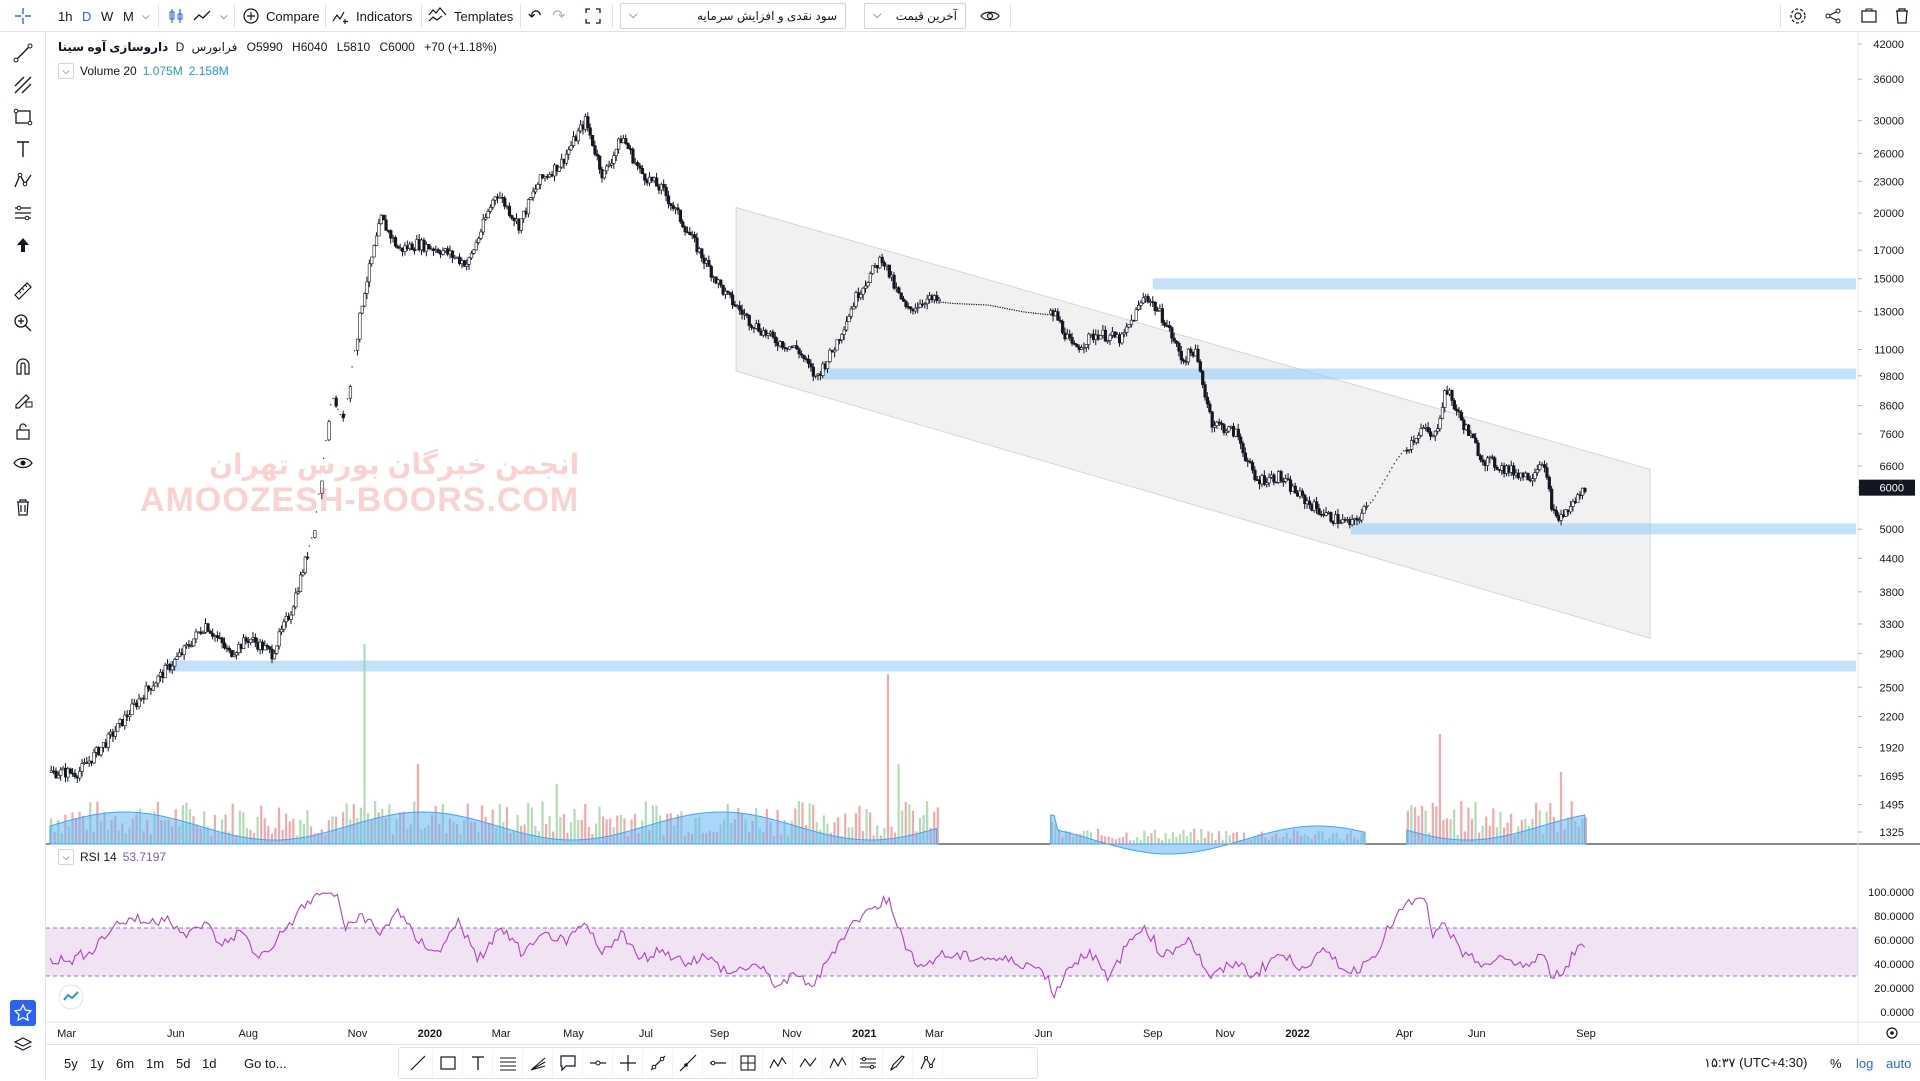 The width and height of the screenshot is (1920, 1081). I want to click on price-source-dropdown: ⌵ آخرین قیمت, so click(915, 16).